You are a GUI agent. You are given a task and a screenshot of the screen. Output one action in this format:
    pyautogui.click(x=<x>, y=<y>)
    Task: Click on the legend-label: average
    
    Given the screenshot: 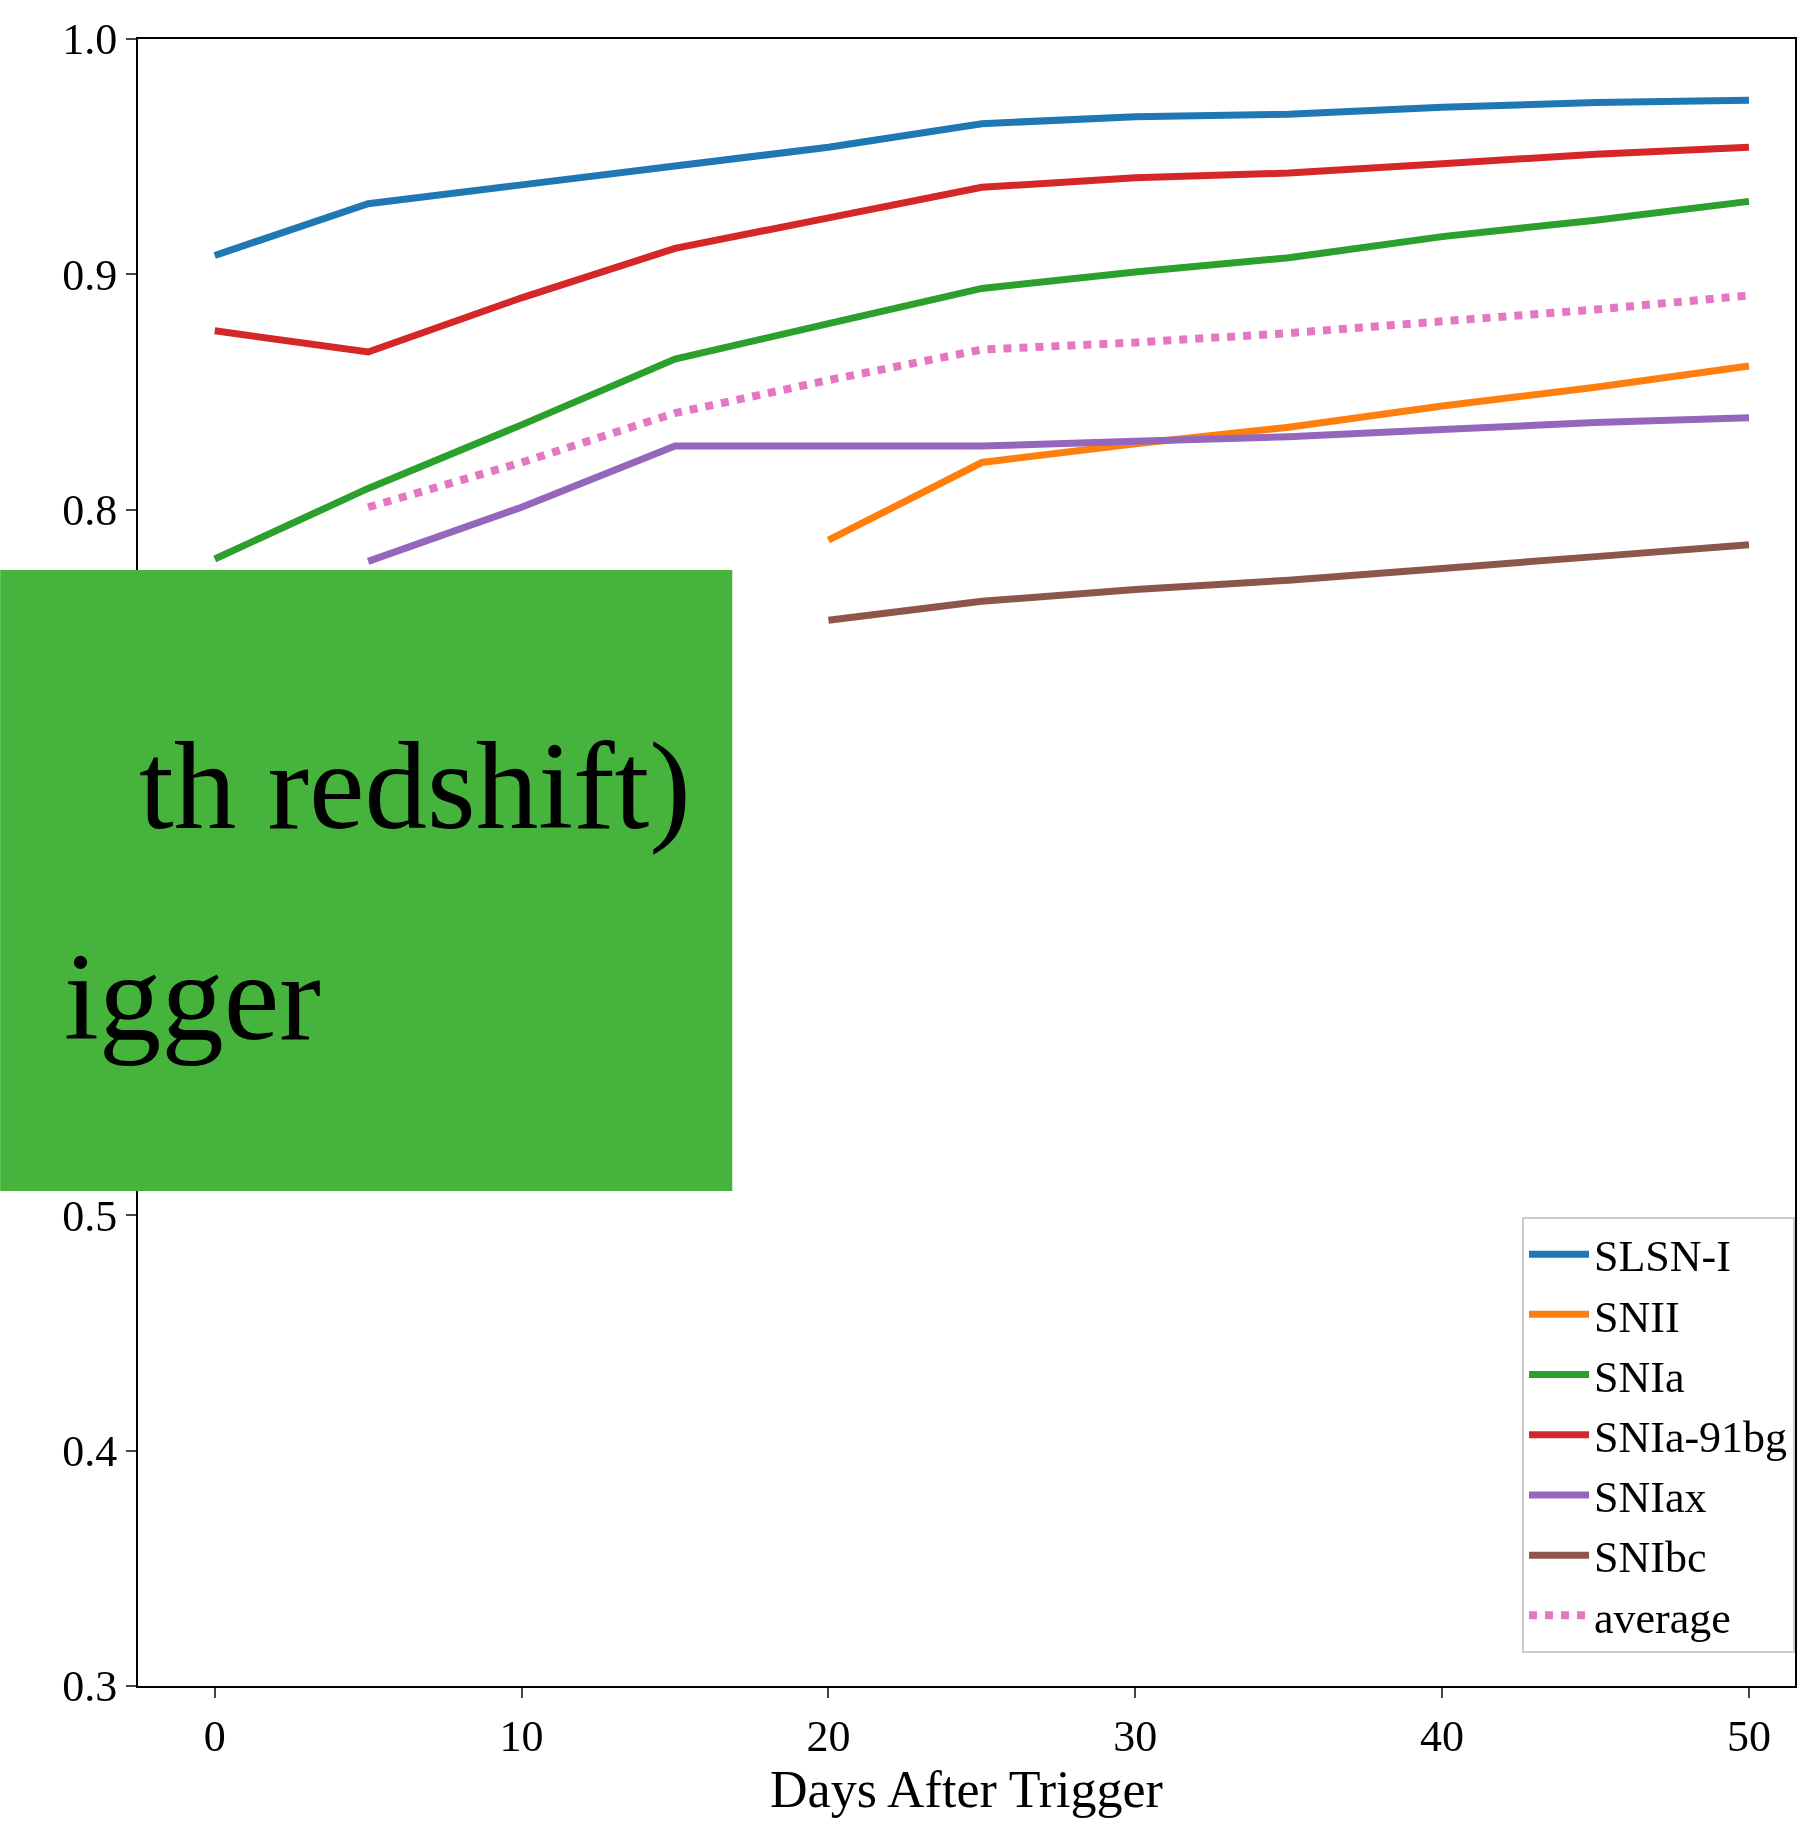 What is the action you would take?
    pyautogui.click(x=1662, y=1618)
    